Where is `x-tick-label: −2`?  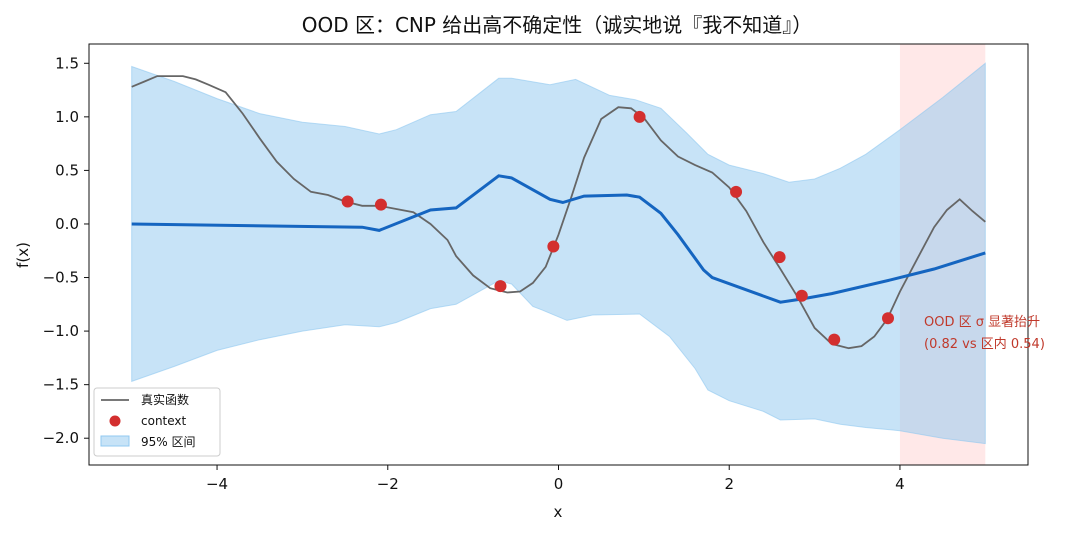 x-tick-label: −2 is located at coordinates (388, 484).